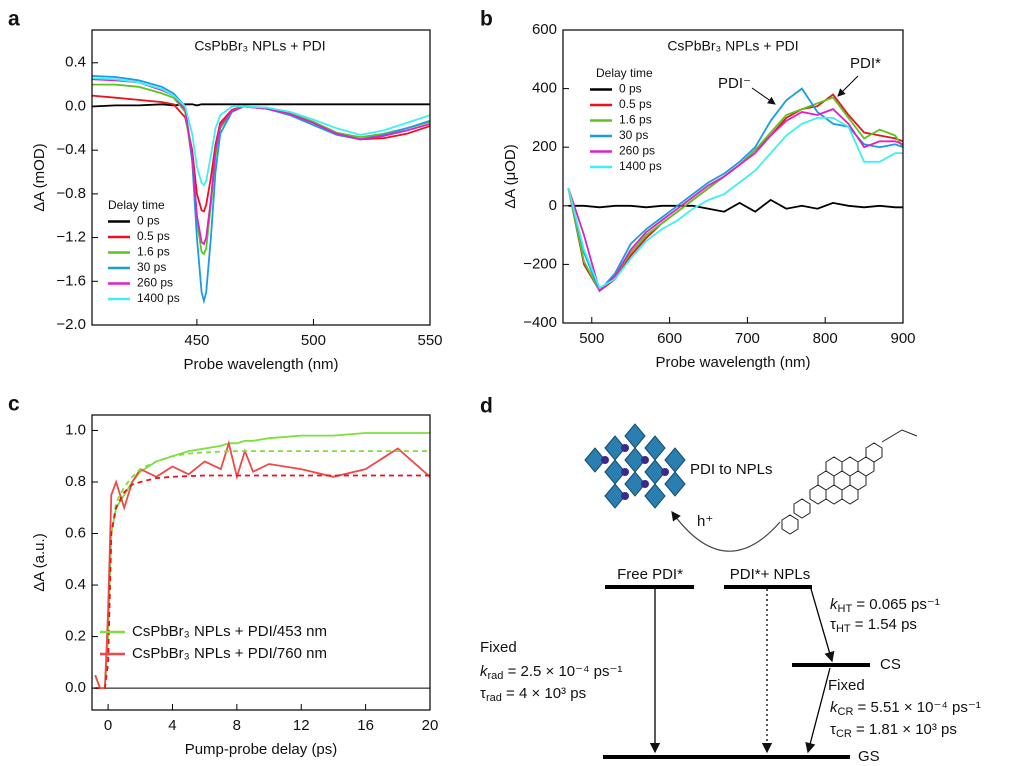  I want to click on x-tick-label: 20, so click(430, 725).